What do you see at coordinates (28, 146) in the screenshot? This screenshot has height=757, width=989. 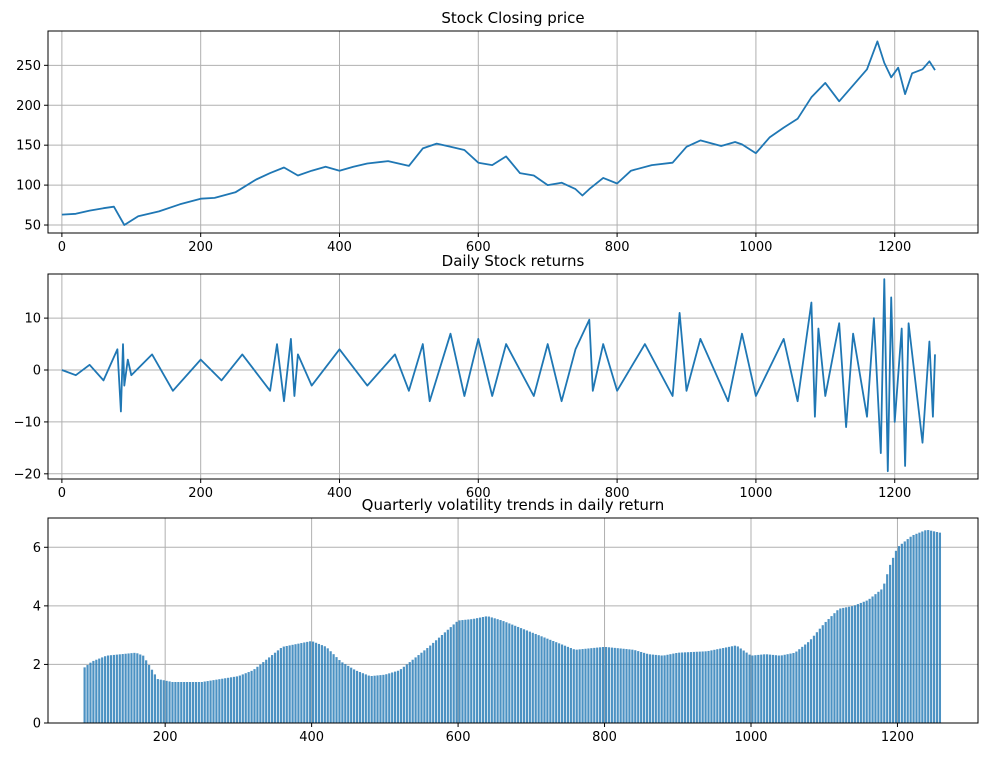 I see `y-tick-label: 150` at bounding box center [28, 146].